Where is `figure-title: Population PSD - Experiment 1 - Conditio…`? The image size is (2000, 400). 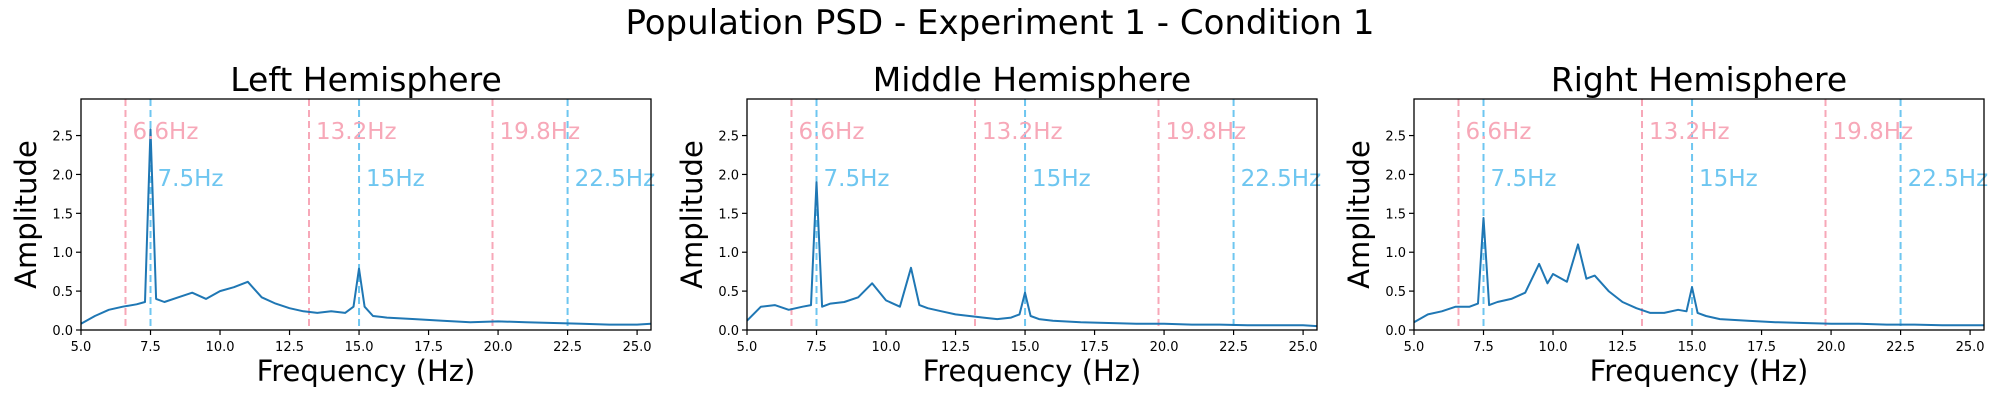 figure-title: Population PSD - Experiment 1 - Conditio… is located at coordinates (999, 23).